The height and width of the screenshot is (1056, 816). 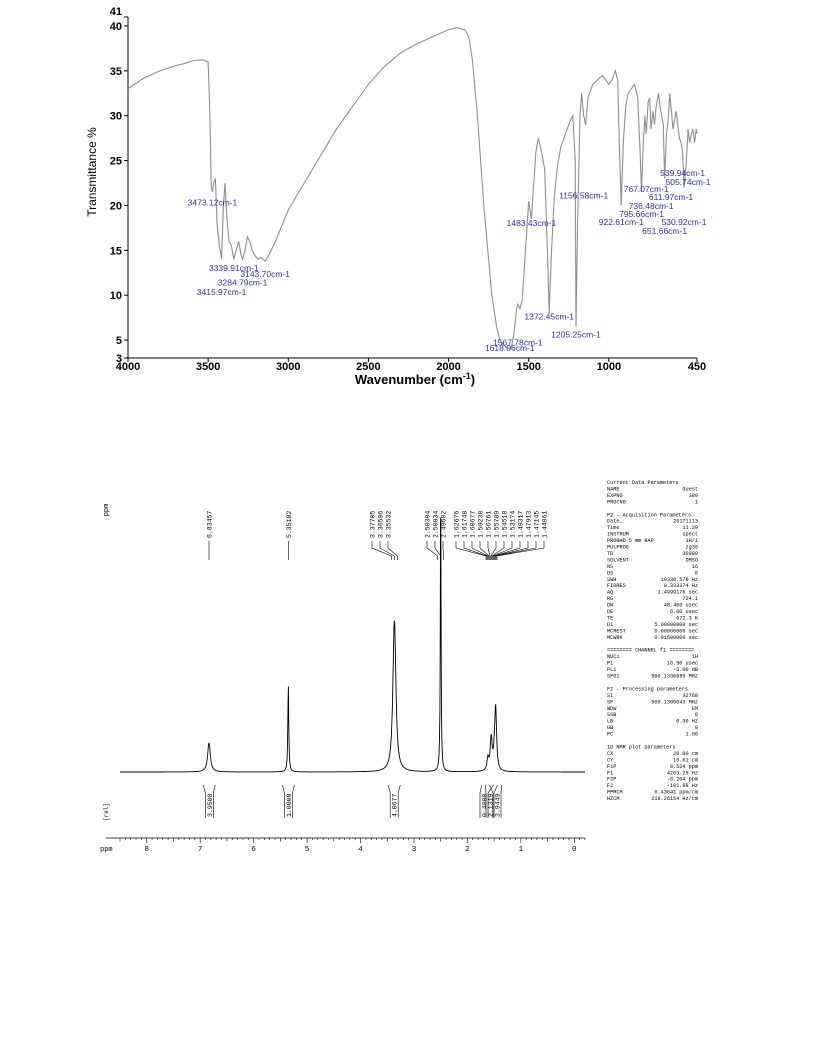 I want to click on nmr-param-value: 0.00000000 sec, so click(x=676, y=631).